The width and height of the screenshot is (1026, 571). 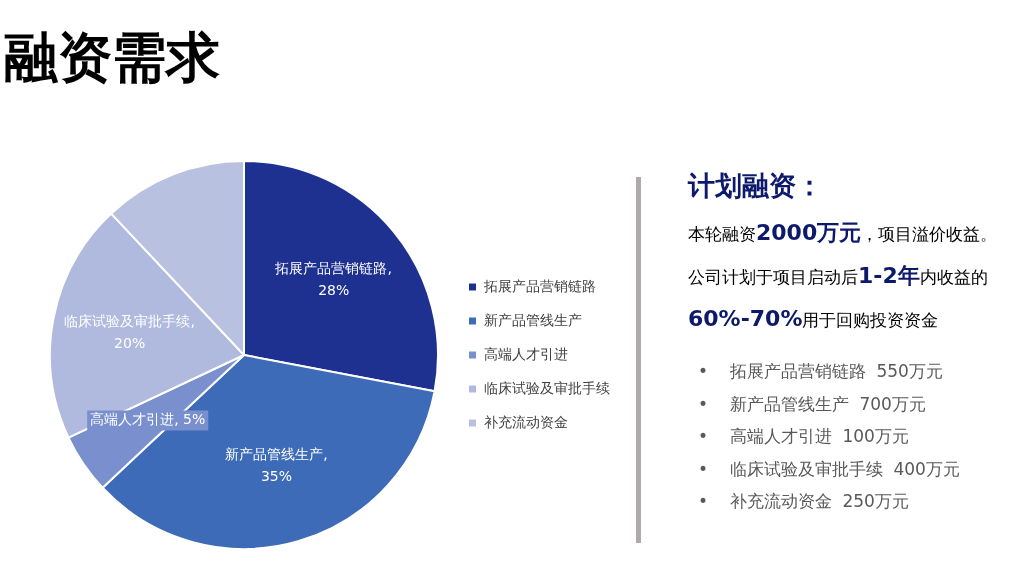 I want to click on text: 计划融资：, so click(x=756, y=186).